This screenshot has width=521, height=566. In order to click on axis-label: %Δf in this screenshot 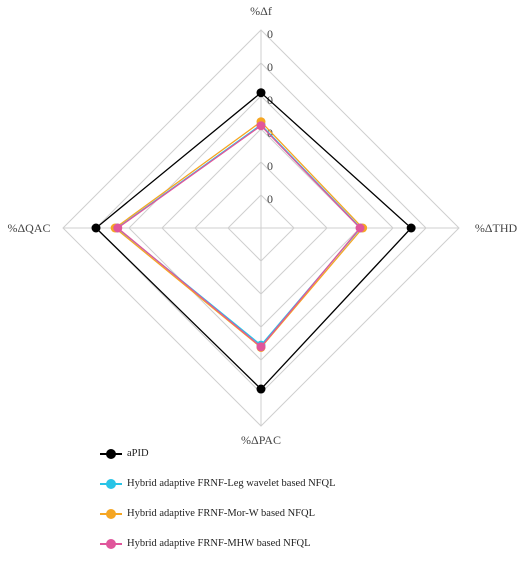, I will do `click(261, 11)`.